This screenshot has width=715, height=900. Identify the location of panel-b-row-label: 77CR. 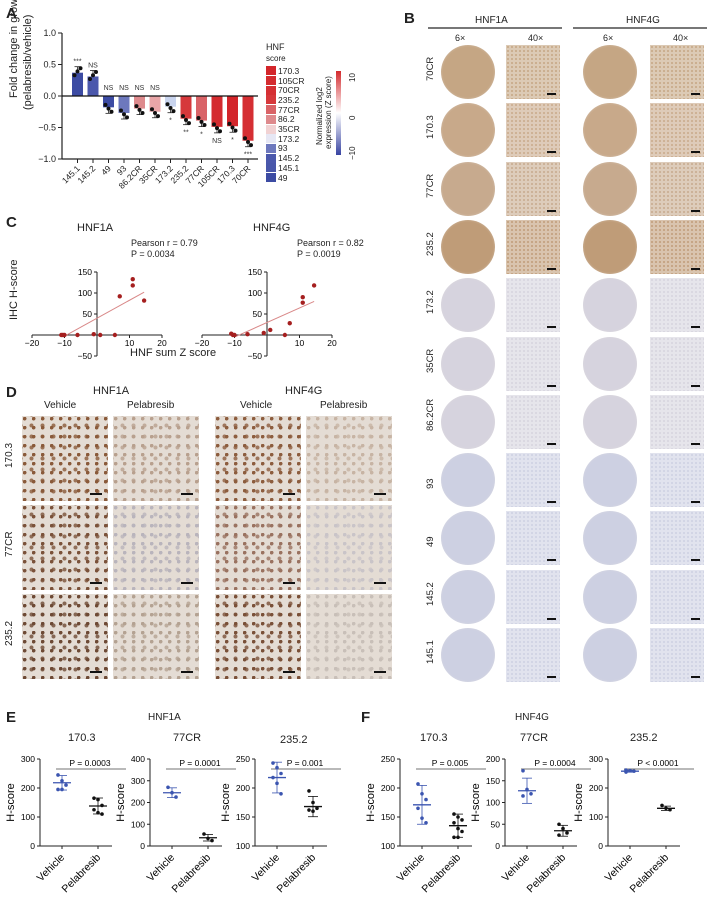
(430, 185).